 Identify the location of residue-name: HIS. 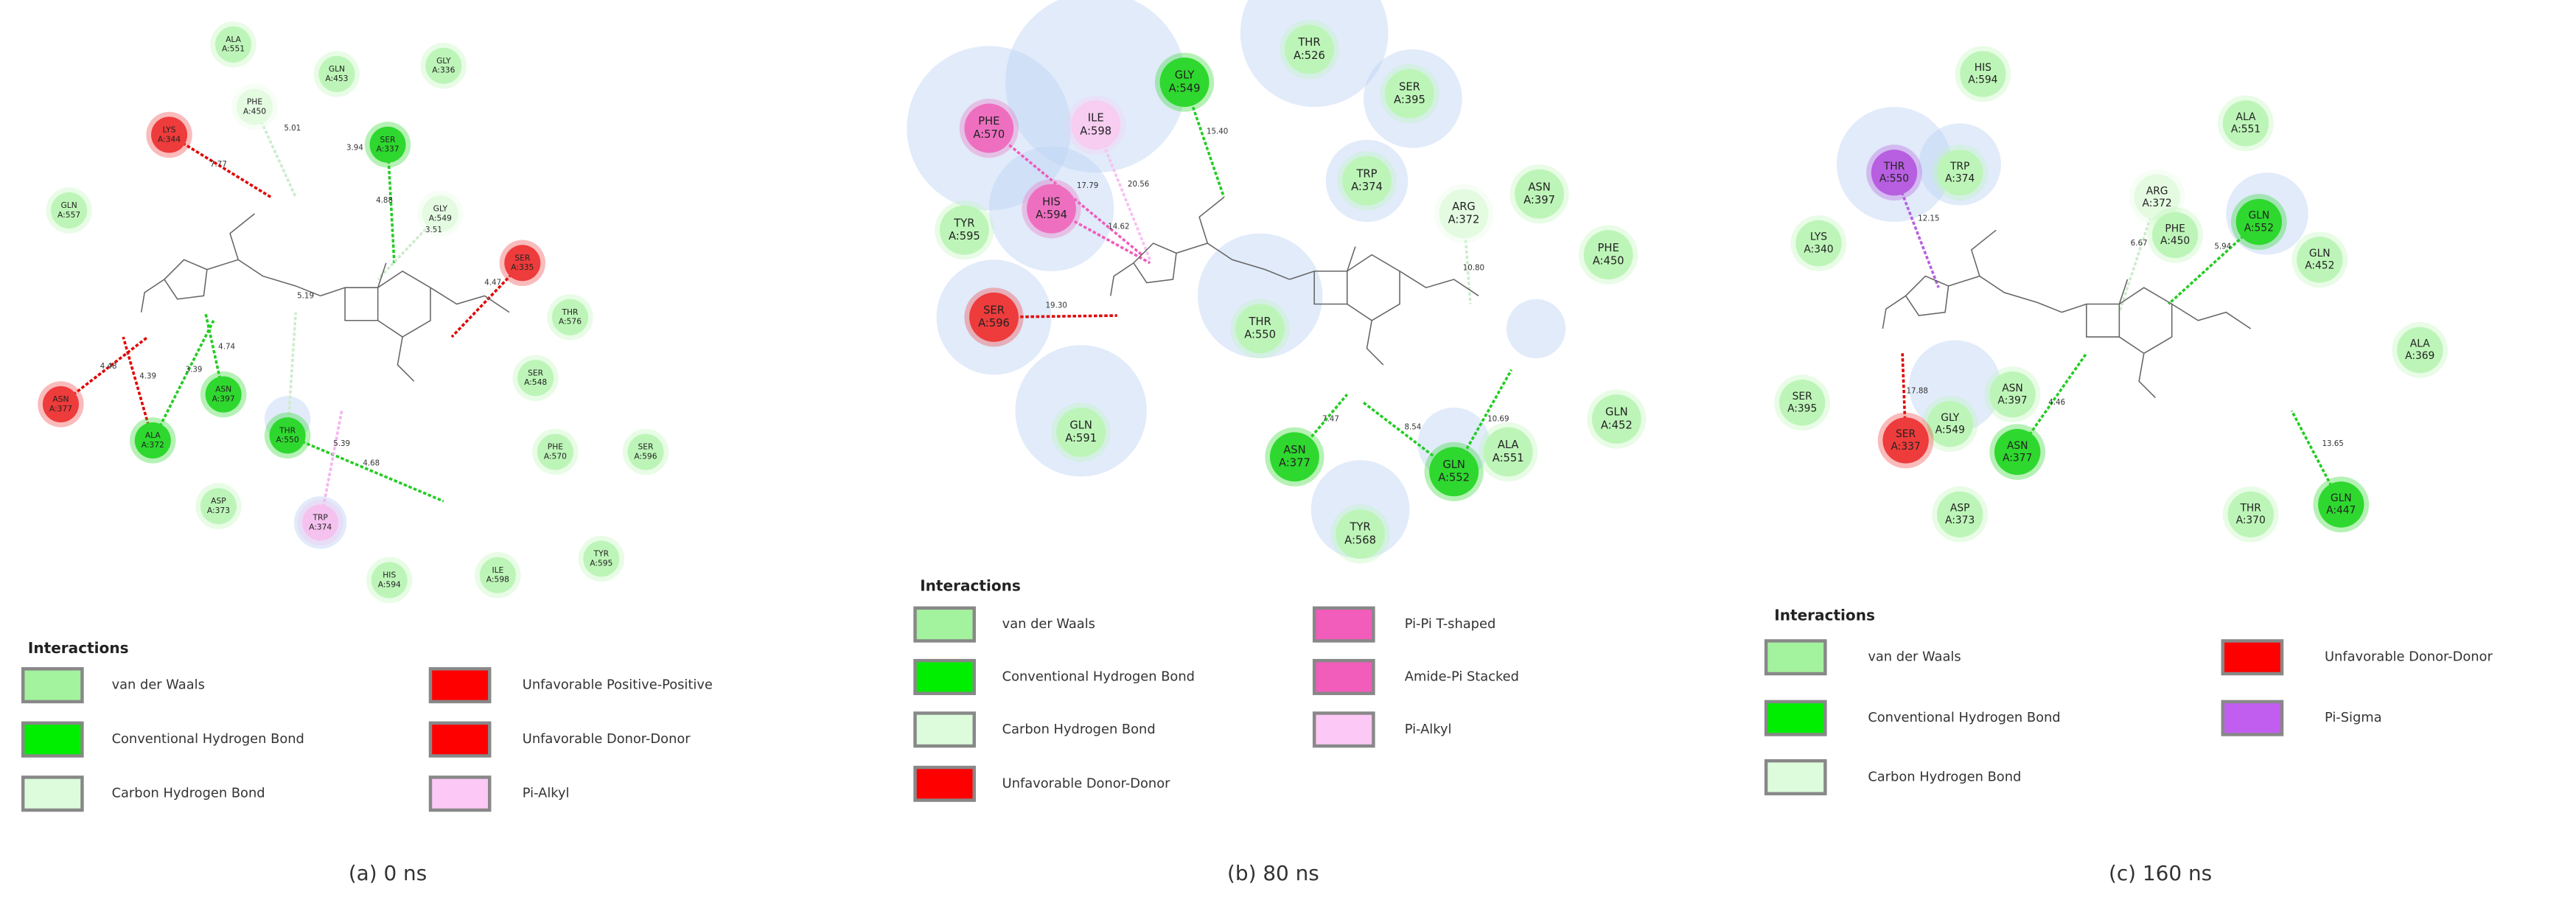
(1051, 202).